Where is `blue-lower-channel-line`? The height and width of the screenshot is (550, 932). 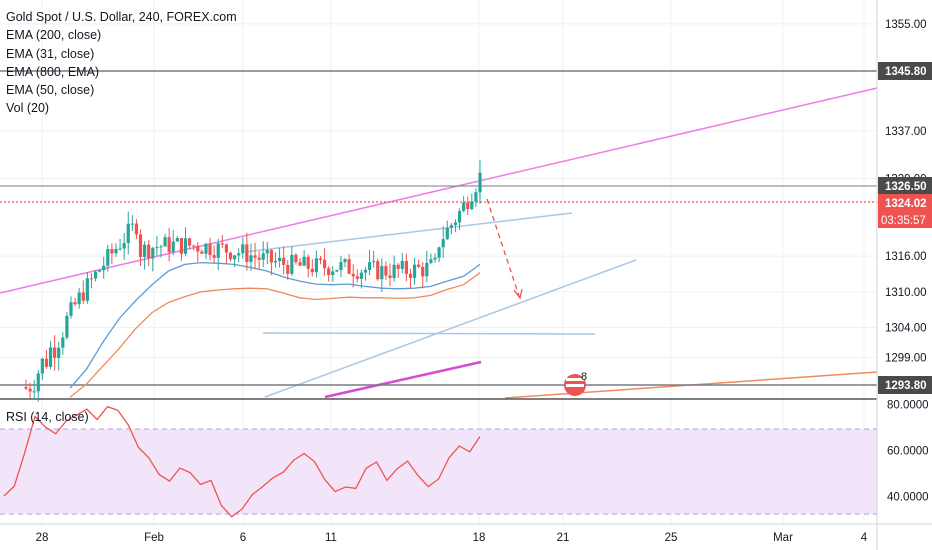
blue-lower-channel-line is located at coordinates (450, 328).